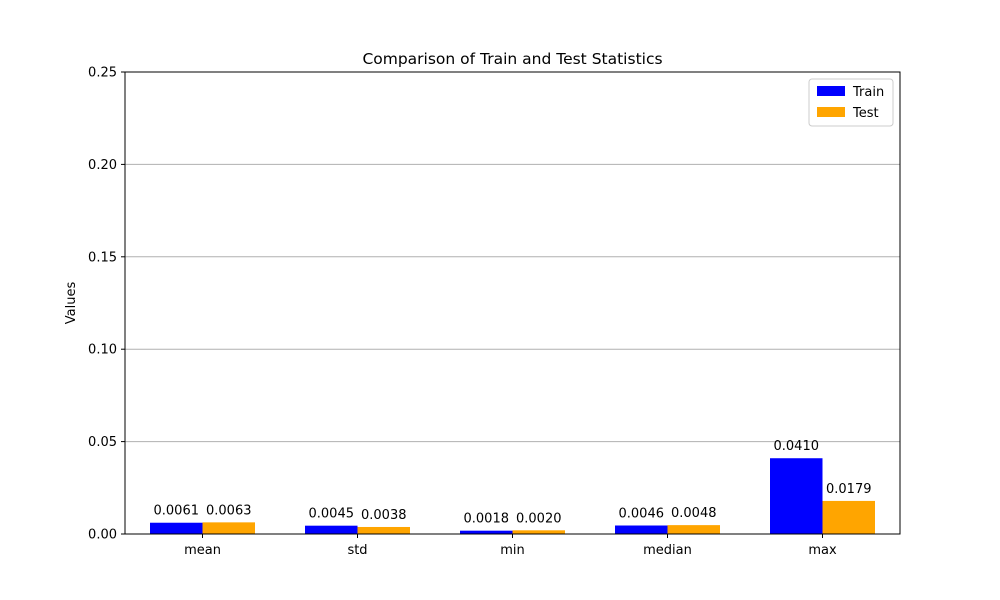 Image resolution: width=1000 pixels, height=600 pixels. What do you see at coordinates (667, 550) in the screenshot?
I see `x-tick-label: median` at bounding box center [667, 550].